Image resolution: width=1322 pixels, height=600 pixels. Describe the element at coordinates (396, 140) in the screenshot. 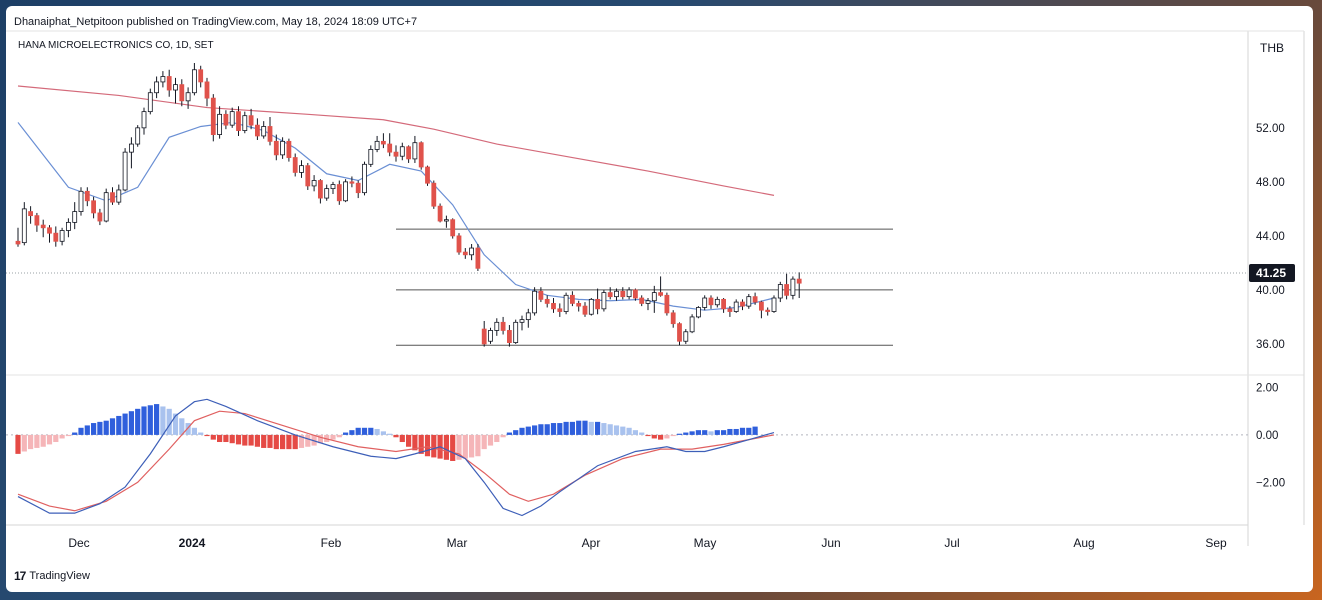

I see `ma-slow-layer` at that location.